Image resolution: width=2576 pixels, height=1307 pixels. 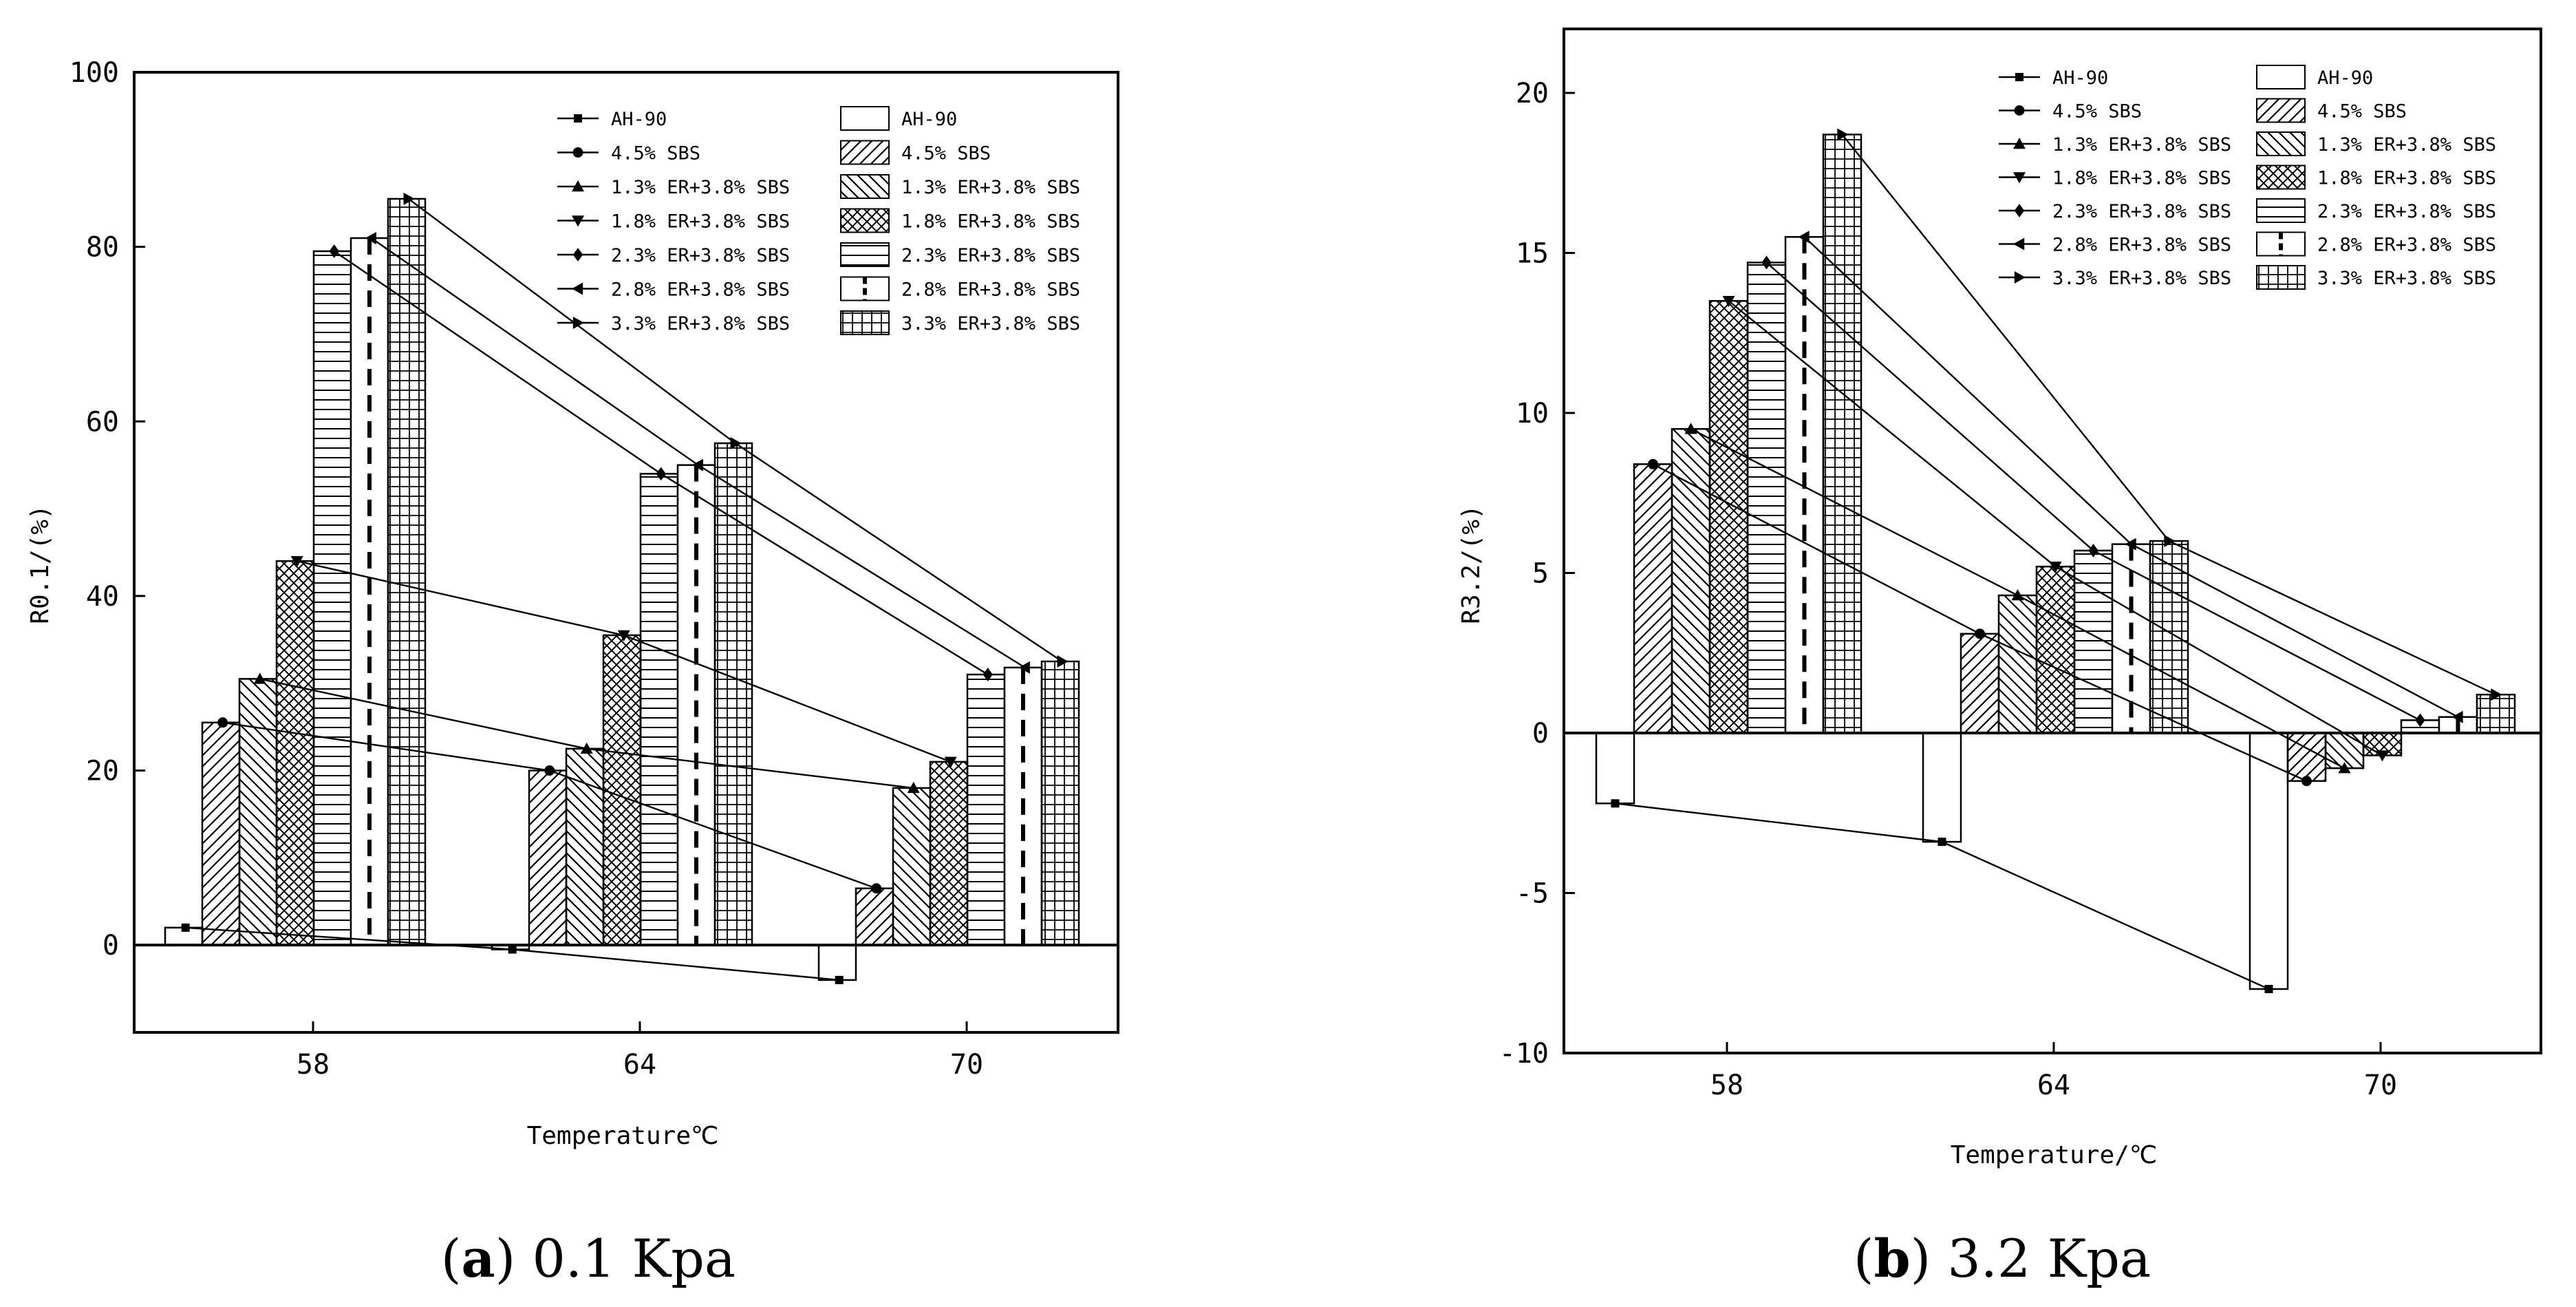 I want to click on y-axis-label: R0.1/(%), so click(x=40, y=564).